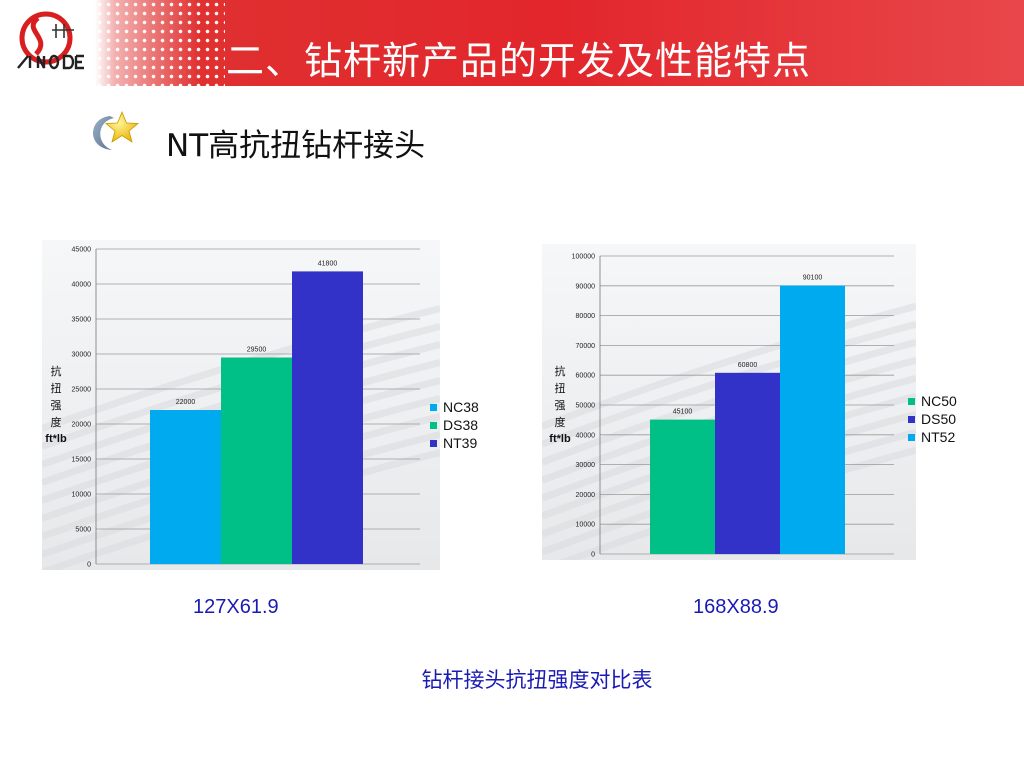 Image resolution: width=1024 pixels, height=768 pixels. Describe the element at coordinates (583, 257) in the screenshot. I see `y-tick-label: 100000` at that location.